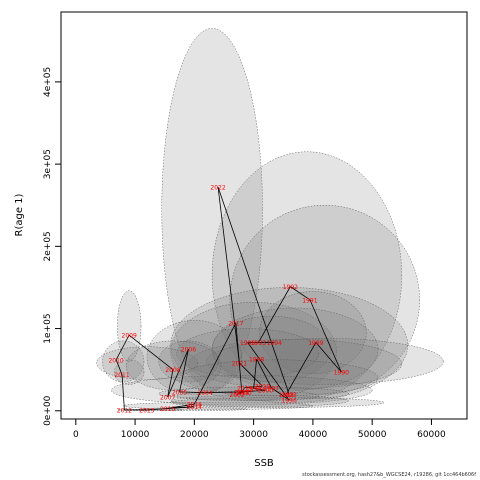 This screenshot has height=480, width=480. Describe the element at coordinates (328, 357) in the screenshot. I see `segment-1989-1990` at that location.